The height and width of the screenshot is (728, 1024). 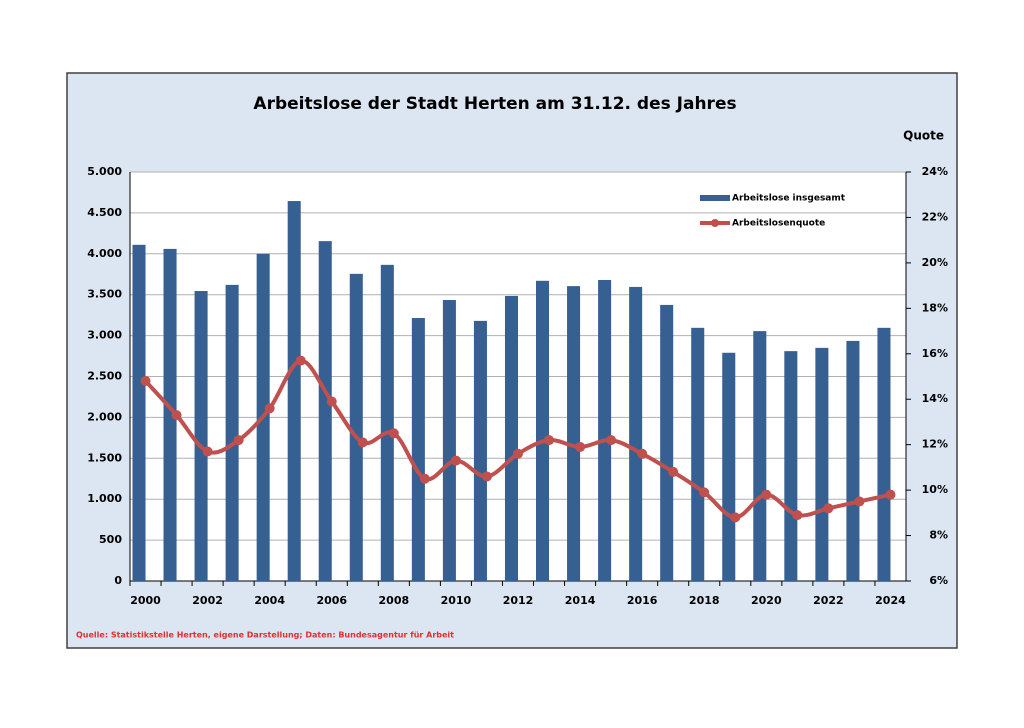 I want to click on y-tick-label: 1.500, so click(x=104, y=457).